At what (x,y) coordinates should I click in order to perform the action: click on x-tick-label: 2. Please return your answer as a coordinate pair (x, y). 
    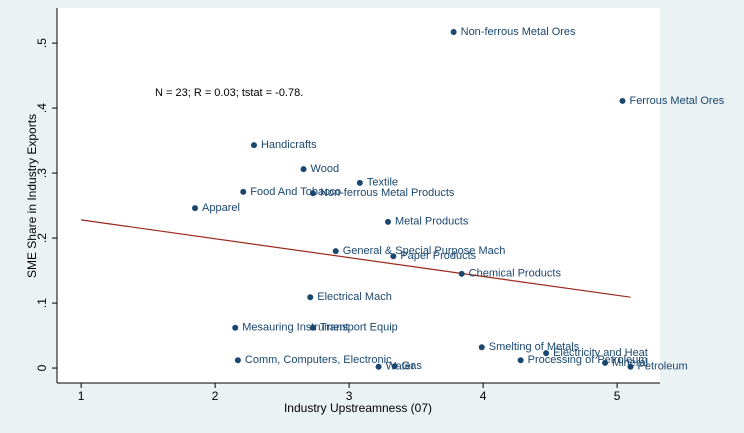
    Looking at the image, I should click on (215, 396).